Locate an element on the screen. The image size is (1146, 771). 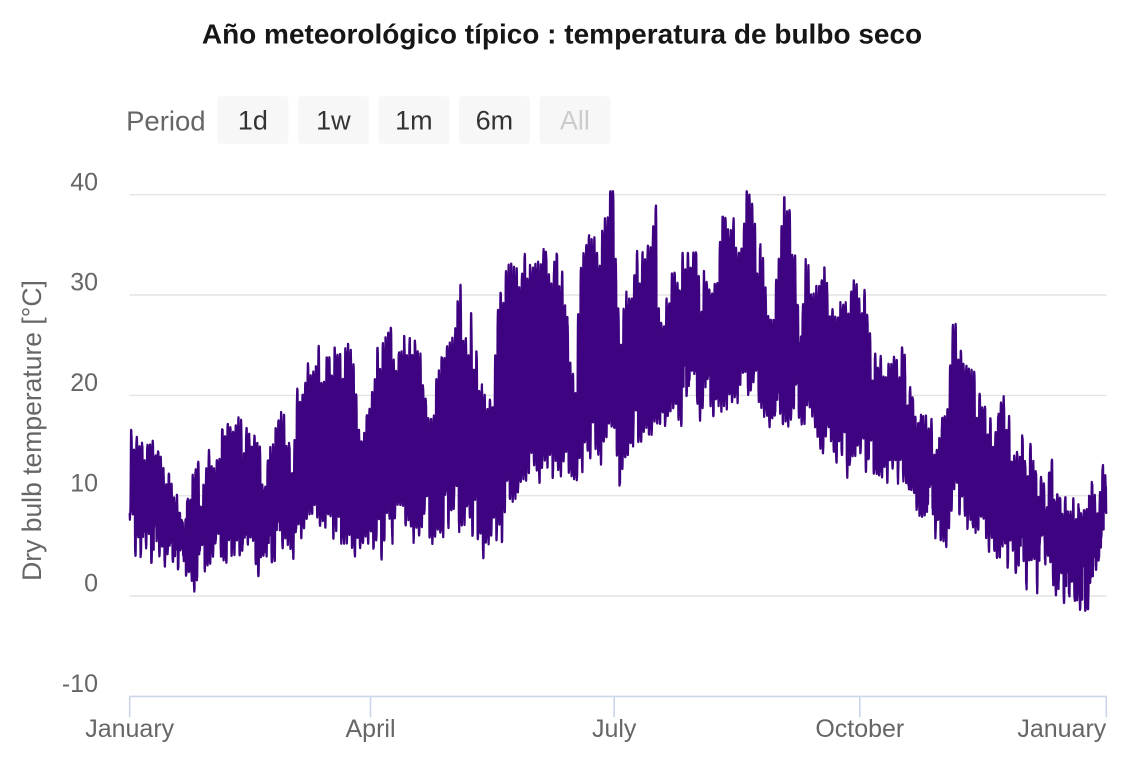
svg-text: October is located at coordinates (859, 729).